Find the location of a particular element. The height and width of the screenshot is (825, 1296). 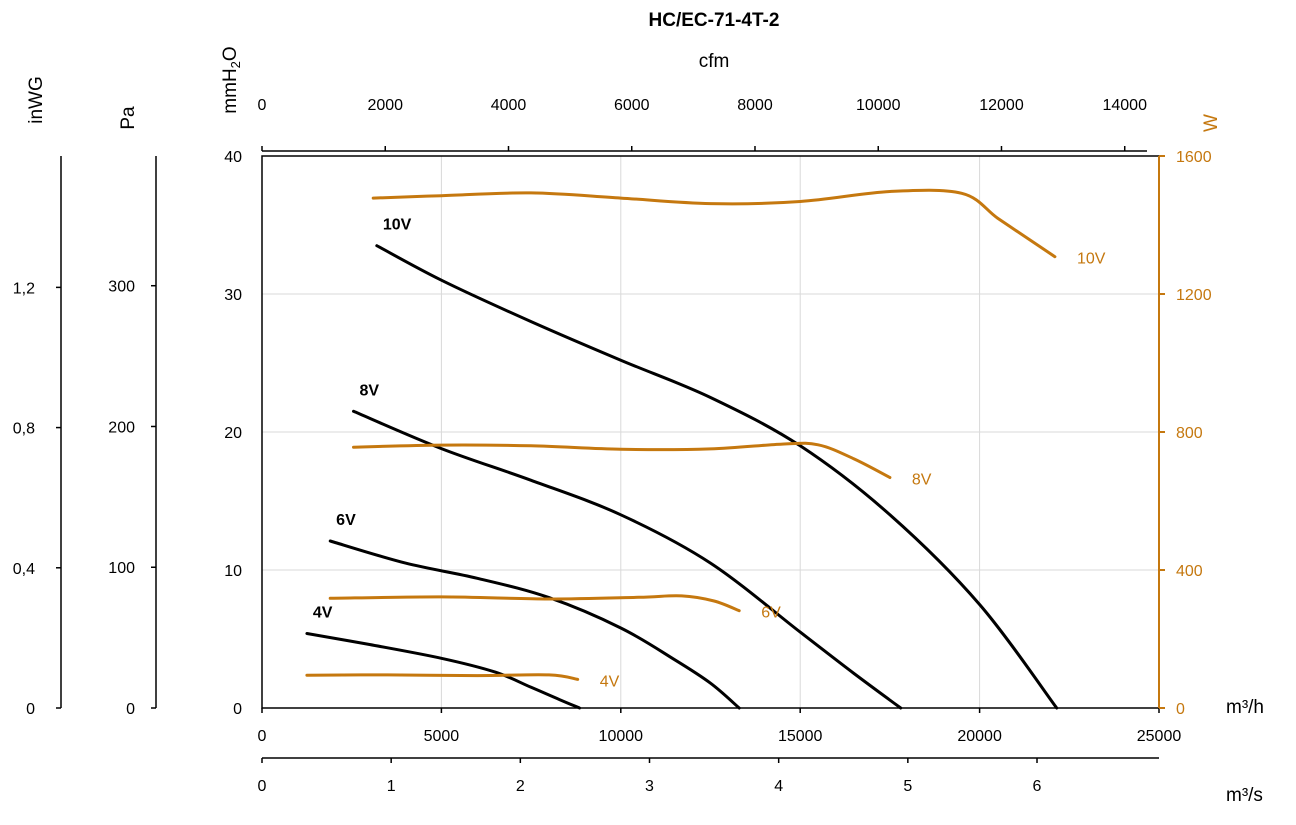

power-tick-label: 1200 is located at coordinates (1194, 295).